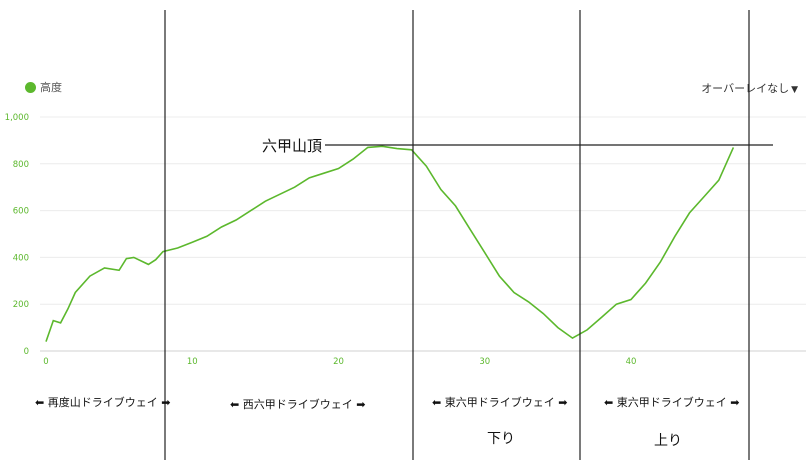 The height and width of the screenshot is (465, 806). I want to click on y-tick-label: 1,000, so click(17, 118).